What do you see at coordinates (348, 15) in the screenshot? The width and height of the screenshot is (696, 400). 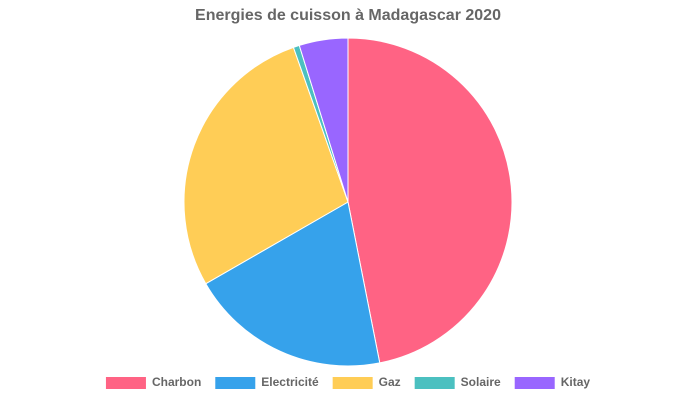 I see `chart-title: Energies de cuisson à Madagascar 2020` at bounding box center [348, 15].